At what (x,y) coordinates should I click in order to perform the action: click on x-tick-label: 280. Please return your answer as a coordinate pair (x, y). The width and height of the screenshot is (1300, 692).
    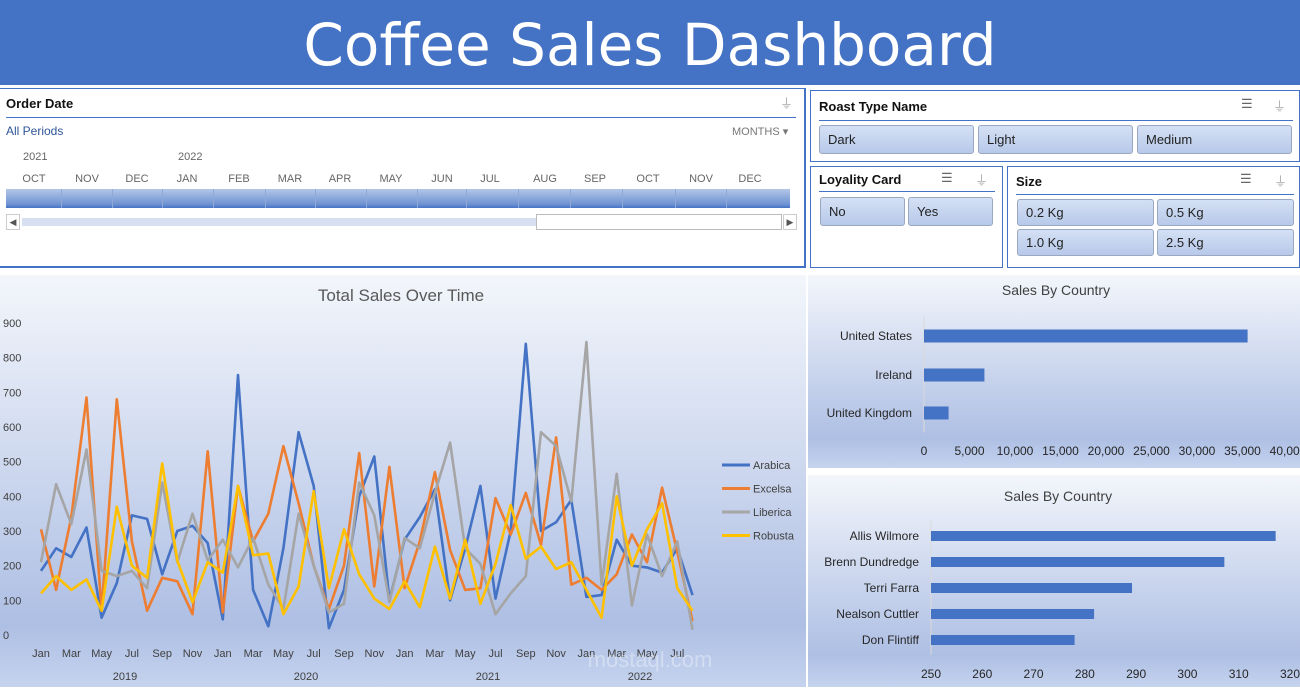
    Looking at the image, I should click on (1085, 674).